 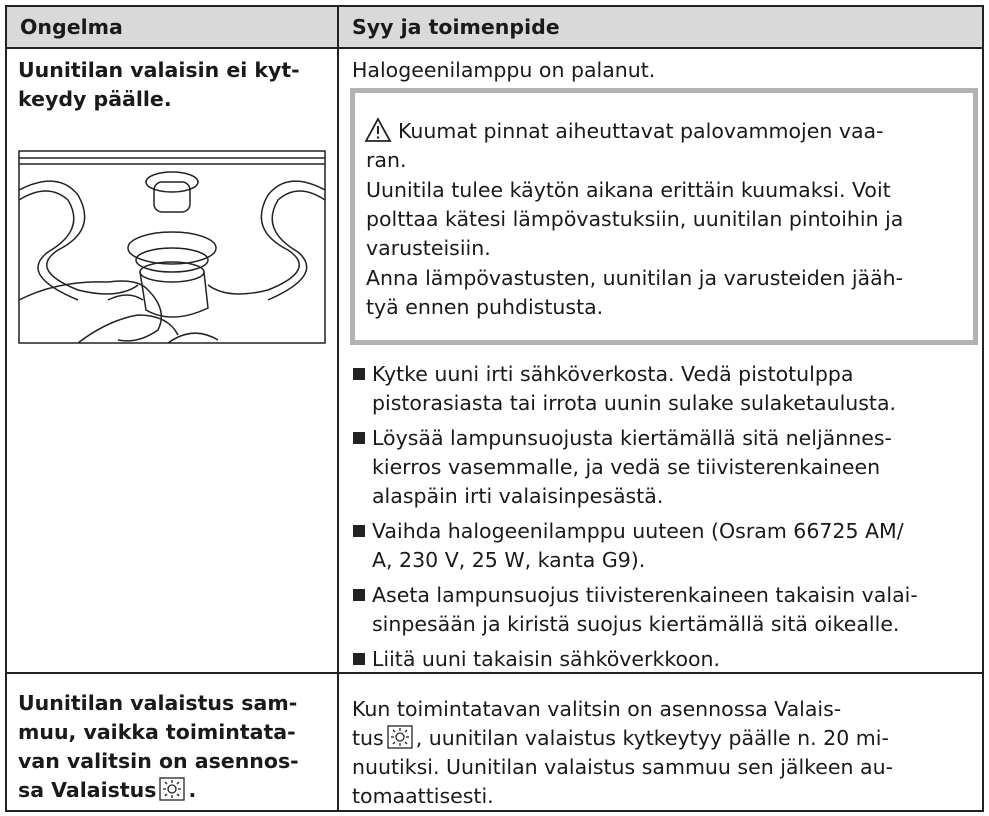 I want to click on problem-text: sa Valaistus., so click(x=107, y=790).